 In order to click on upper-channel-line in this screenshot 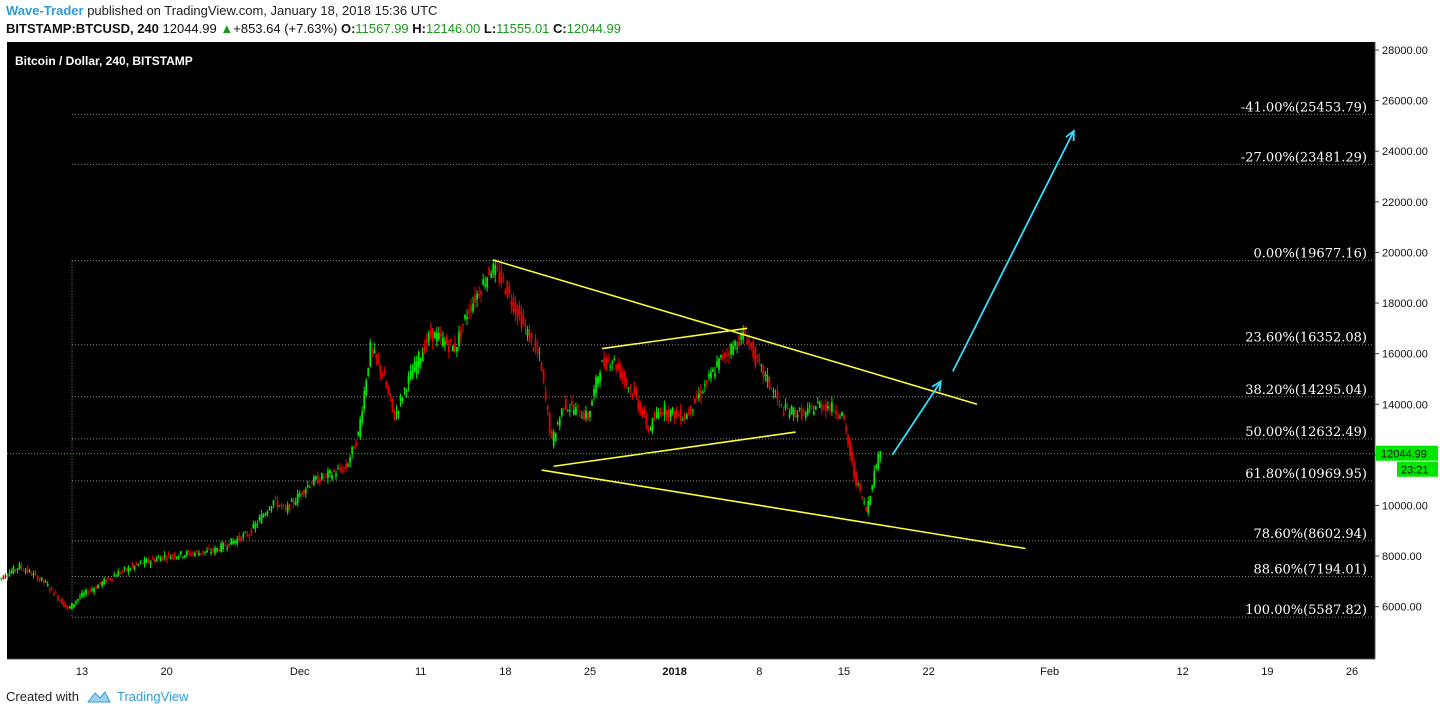, I will do `click(735, 332)`.